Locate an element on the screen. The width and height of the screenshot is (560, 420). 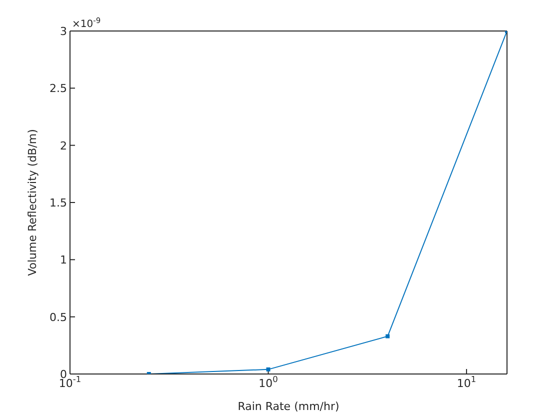
y-tick-label: 2 is located at coordinates (63, 145).